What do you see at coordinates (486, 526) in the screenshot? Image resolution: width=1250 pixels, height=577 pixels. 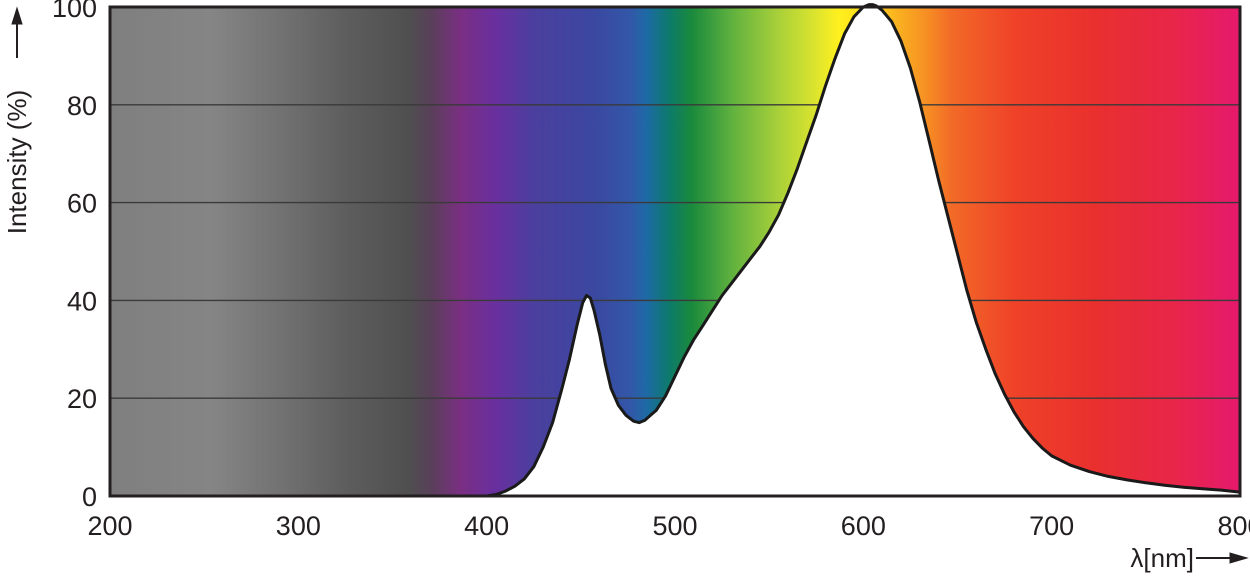 I see `x-tick-label: 400` at bounding box center [486, 526].